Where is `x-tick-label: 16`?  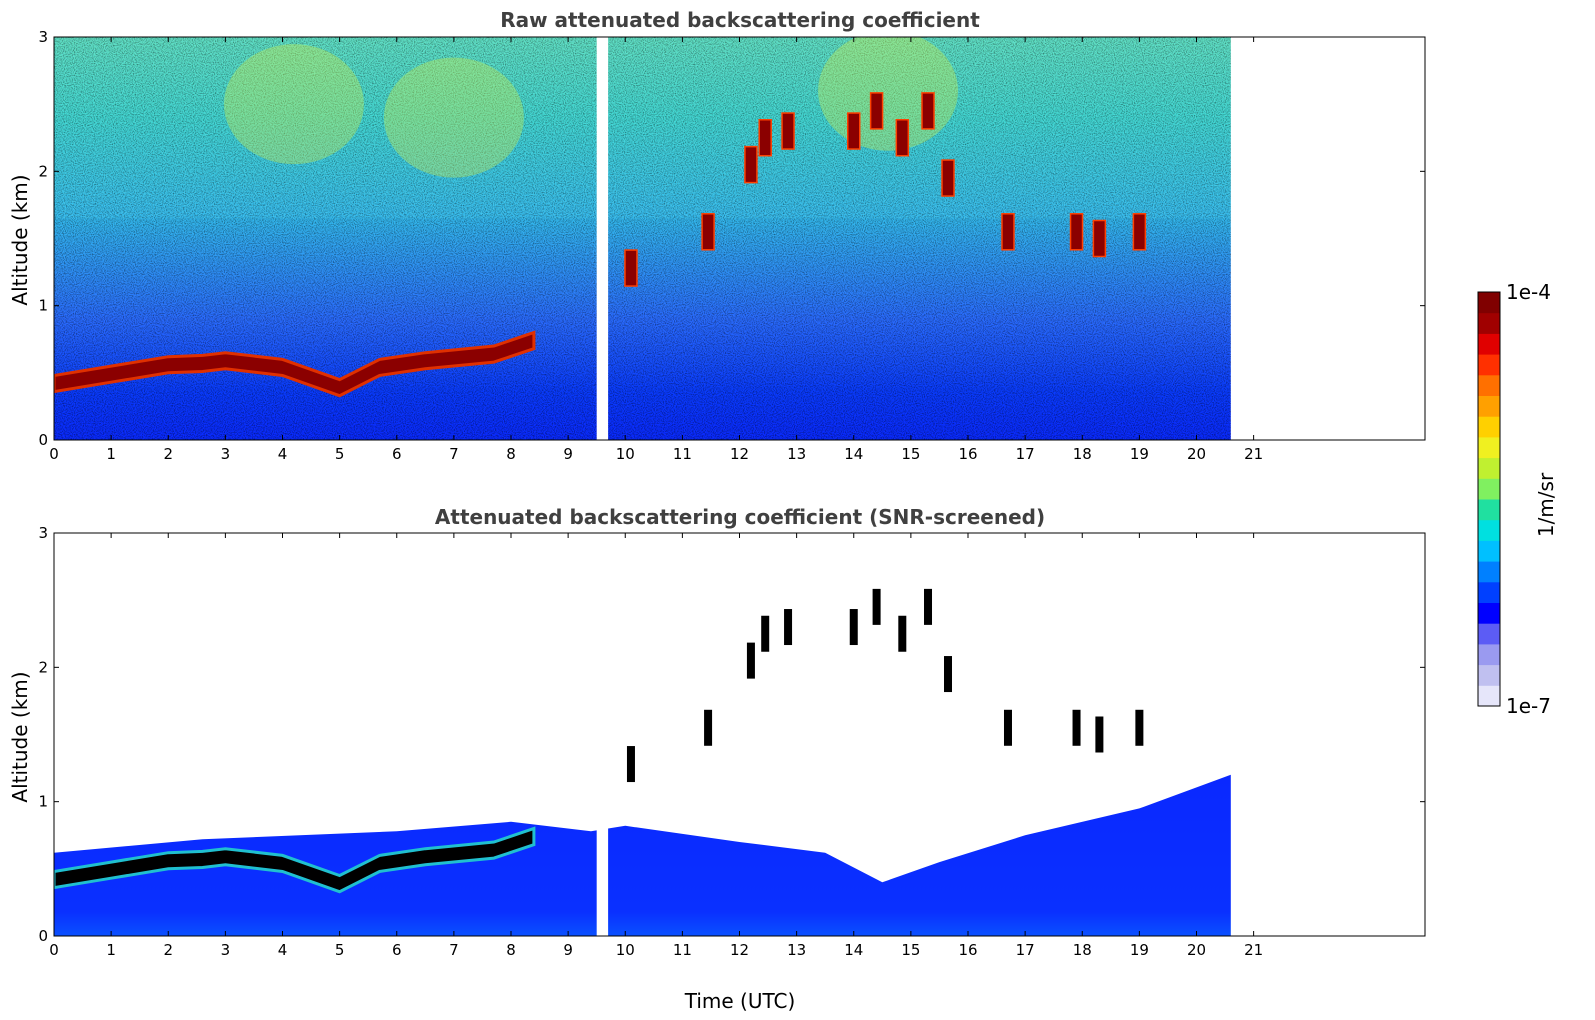
x-tick-label: 16 is located at coordinates (967, 950).